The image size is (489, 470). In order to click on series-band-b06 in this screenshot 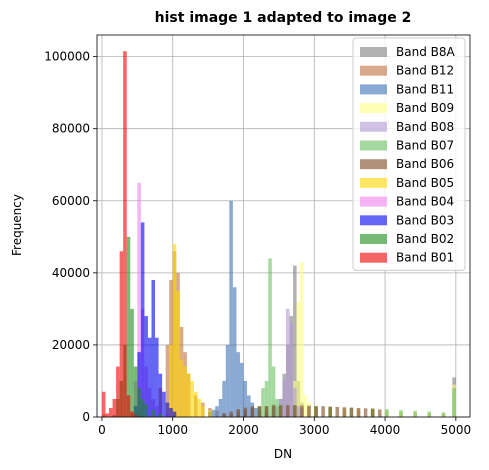, I will do `click(302, 411)`.